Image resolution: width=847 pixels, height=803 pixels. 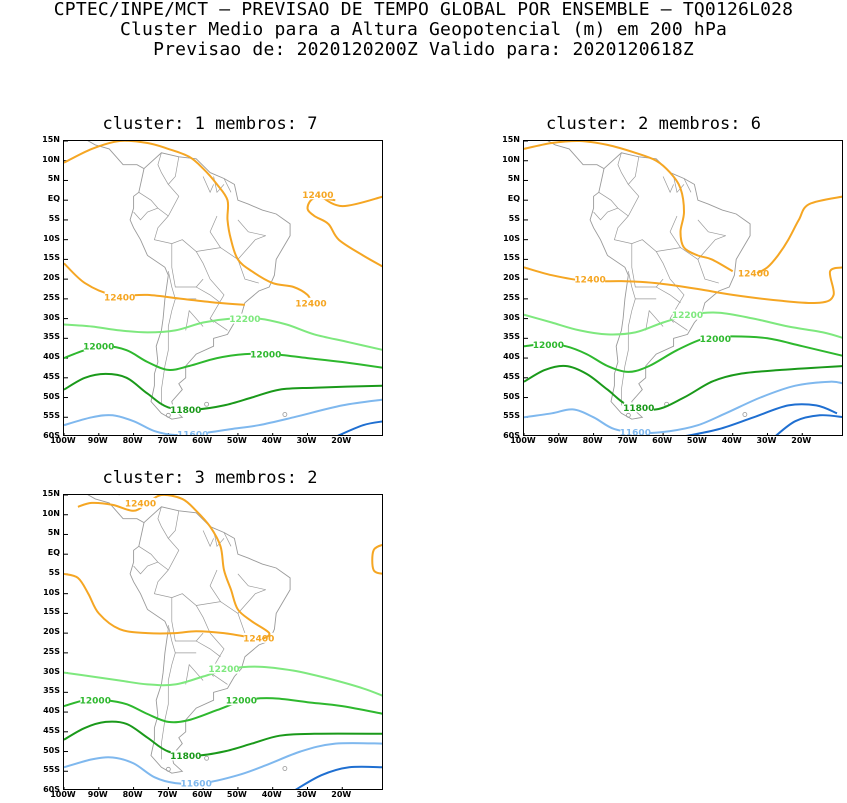 What do you see at coordinates (116, 155) in the screenshot?
I see `central-america-coastline` at bounding box center [116, 155].